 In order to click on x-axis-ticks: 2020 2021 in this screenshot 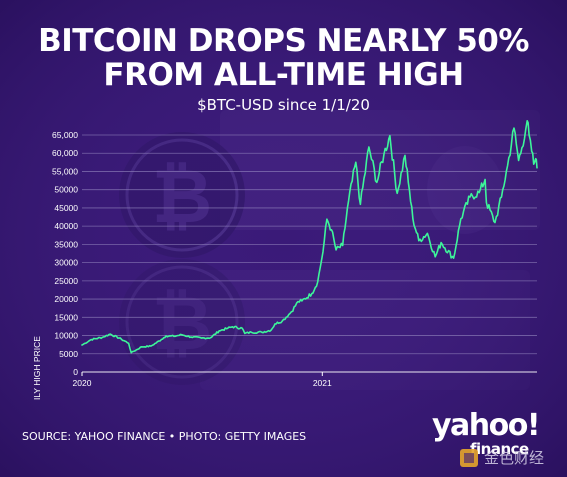, I will do `click(202, 380)`.